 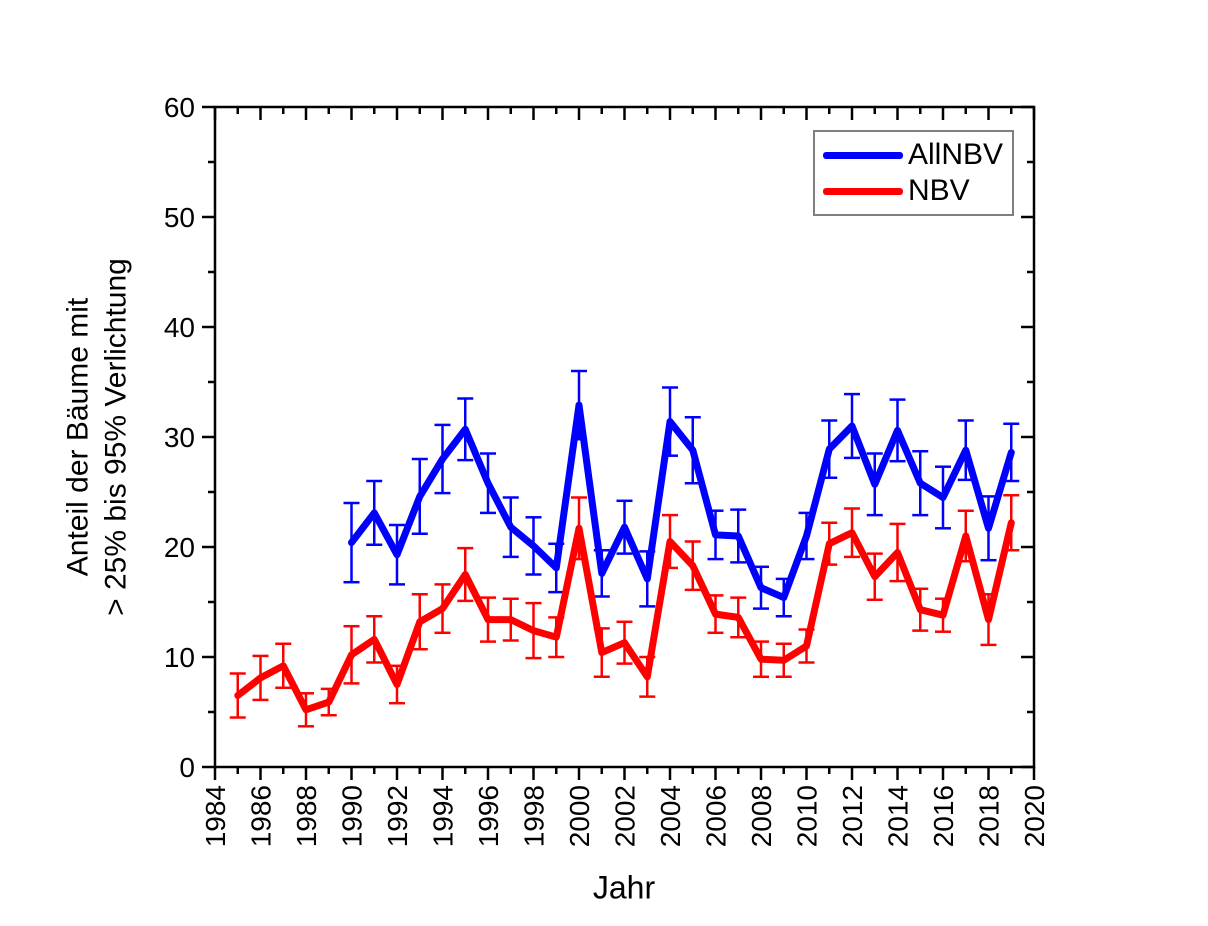 I want to click on svg-text: 60, so click(x=179, y=107).